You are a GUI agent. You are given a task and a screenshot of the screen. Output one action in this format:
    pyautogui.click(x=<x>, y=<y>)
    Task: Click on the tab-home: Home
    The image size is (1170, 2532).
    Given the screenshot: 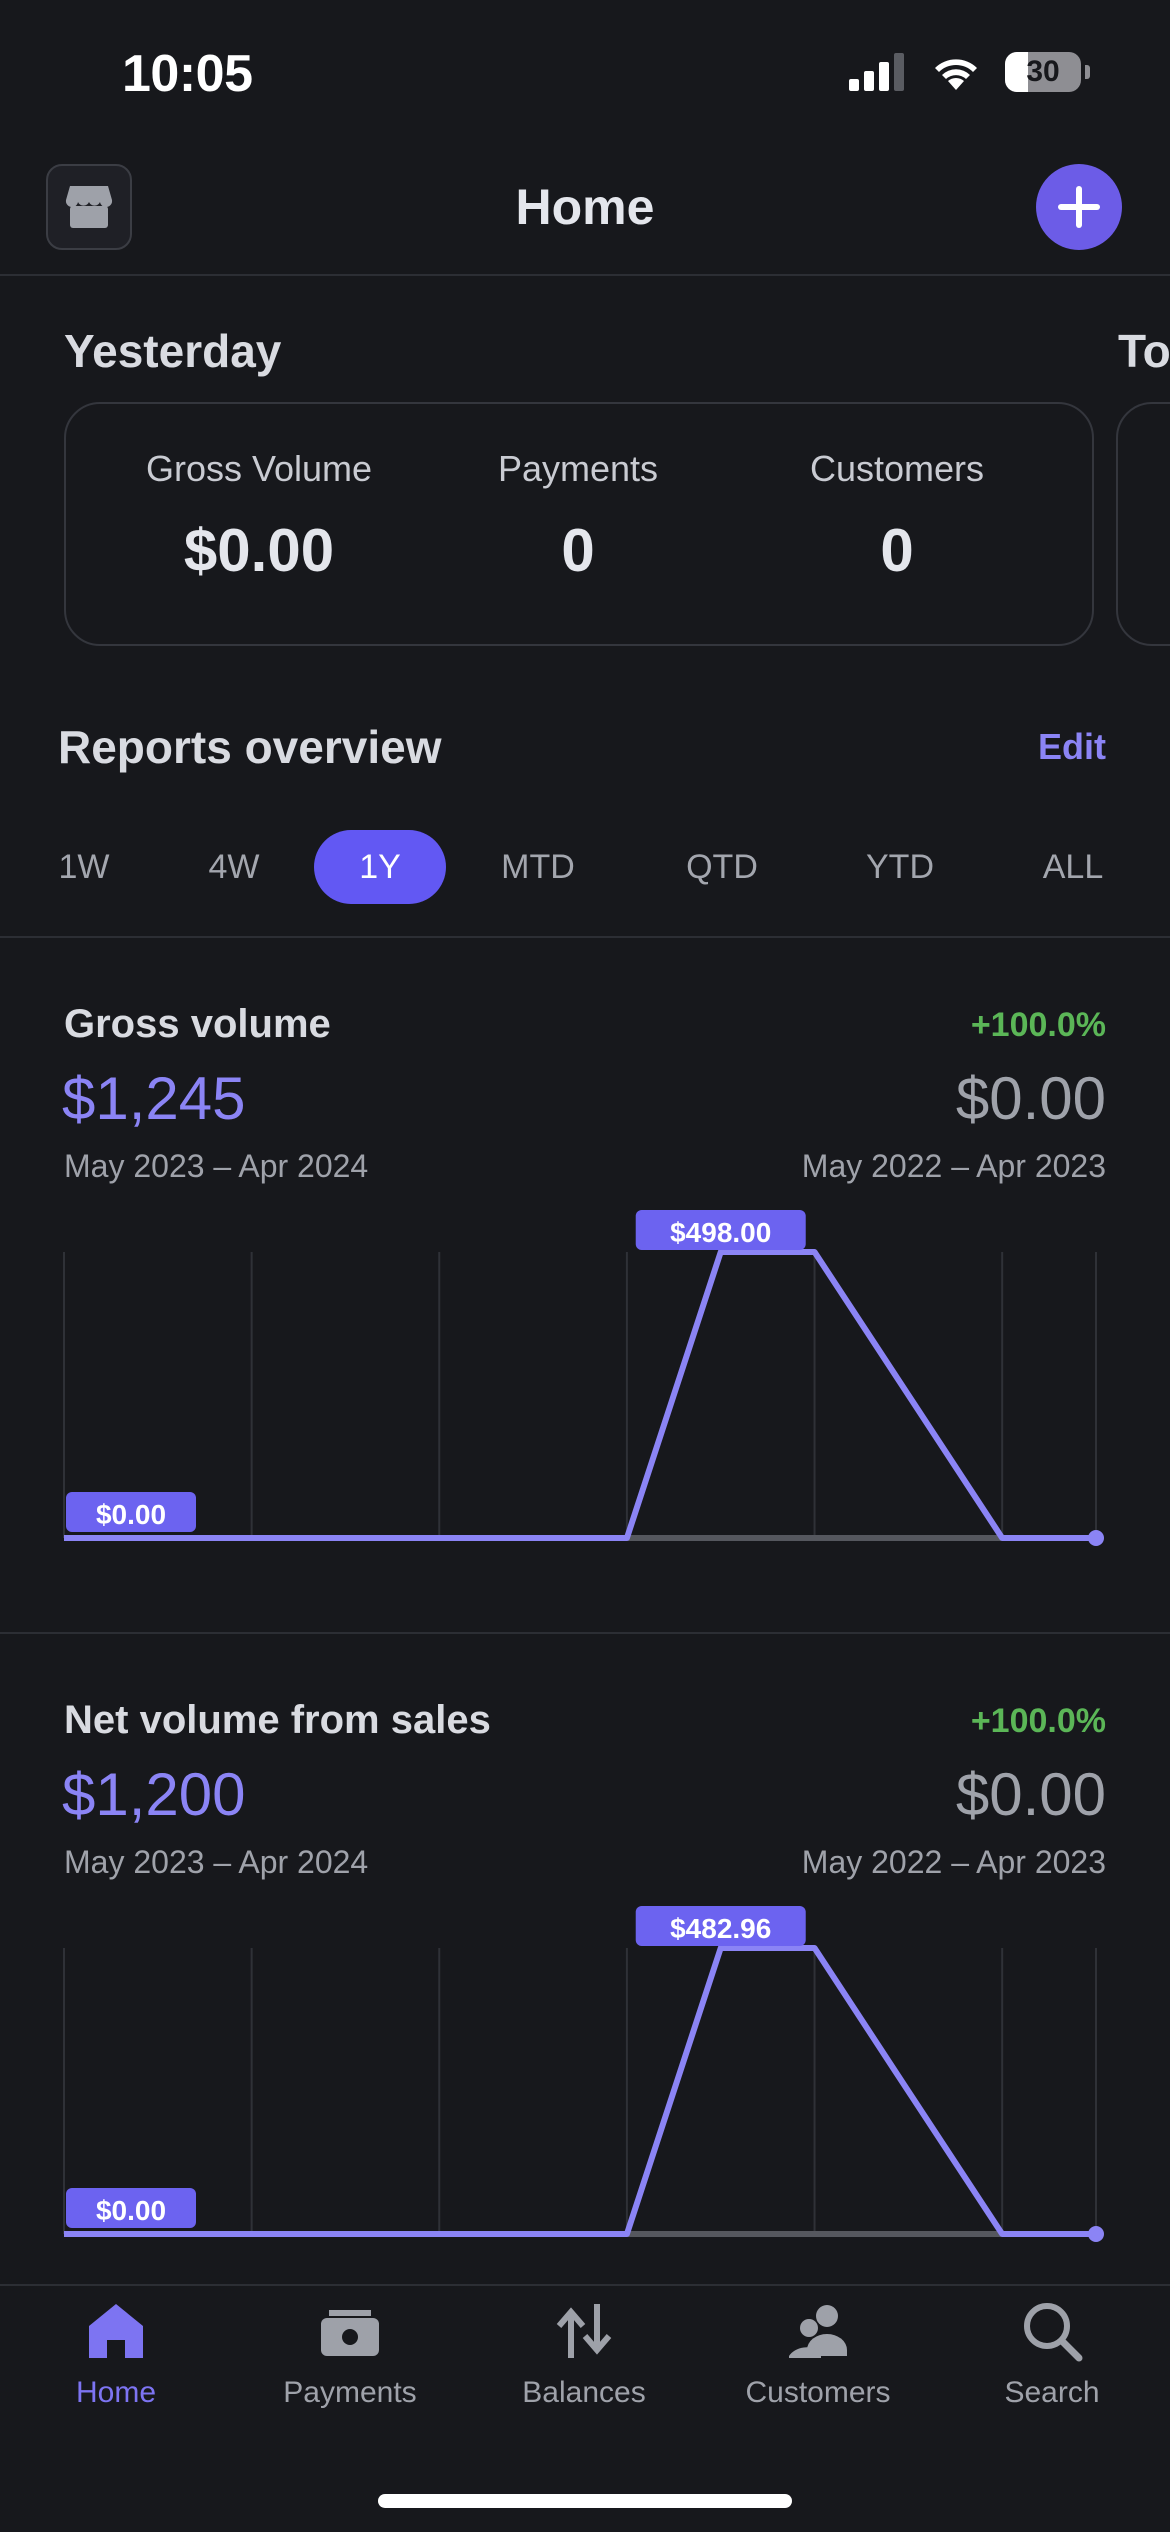 What is the action you would take?
    pyautogui.click(x=116, y=2355)
    